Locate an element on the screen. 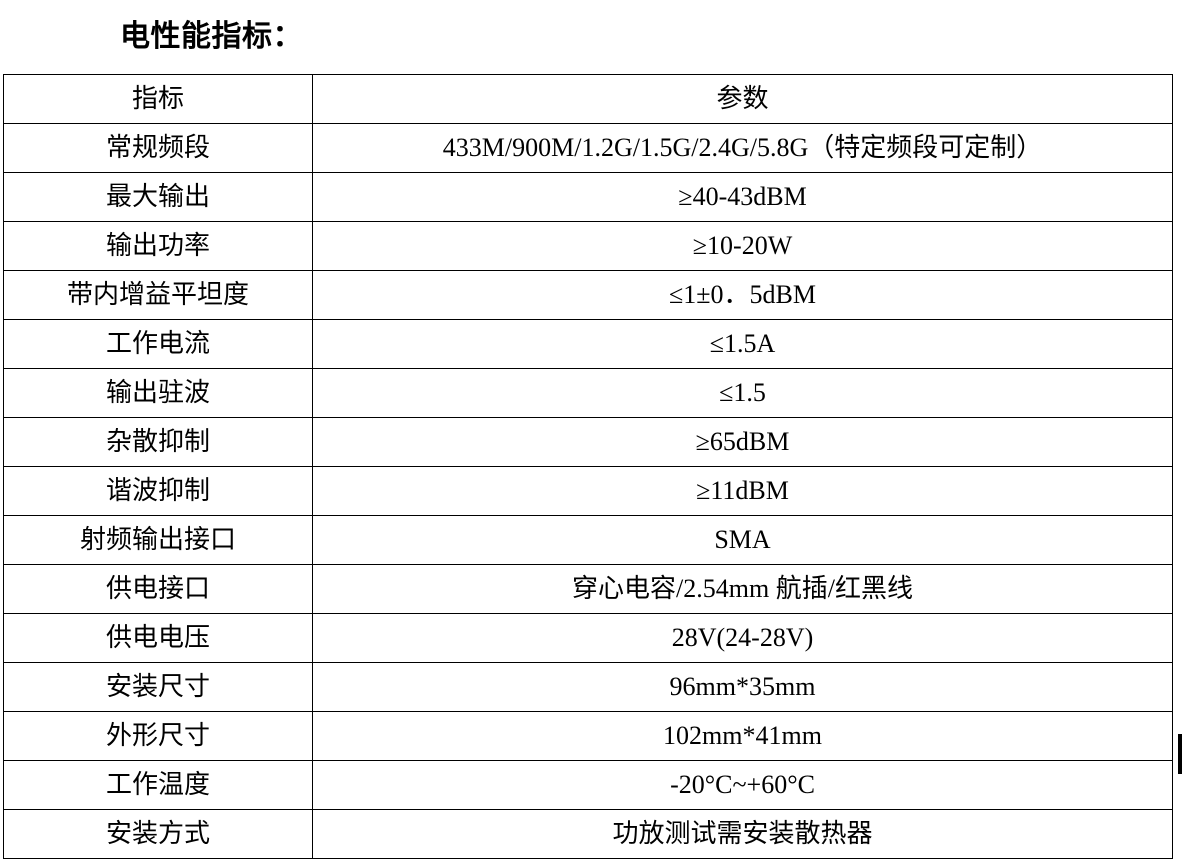 The height and width of the screenshot is (859, 1189). spec-value: SMA is located at coordinates (742, 540).